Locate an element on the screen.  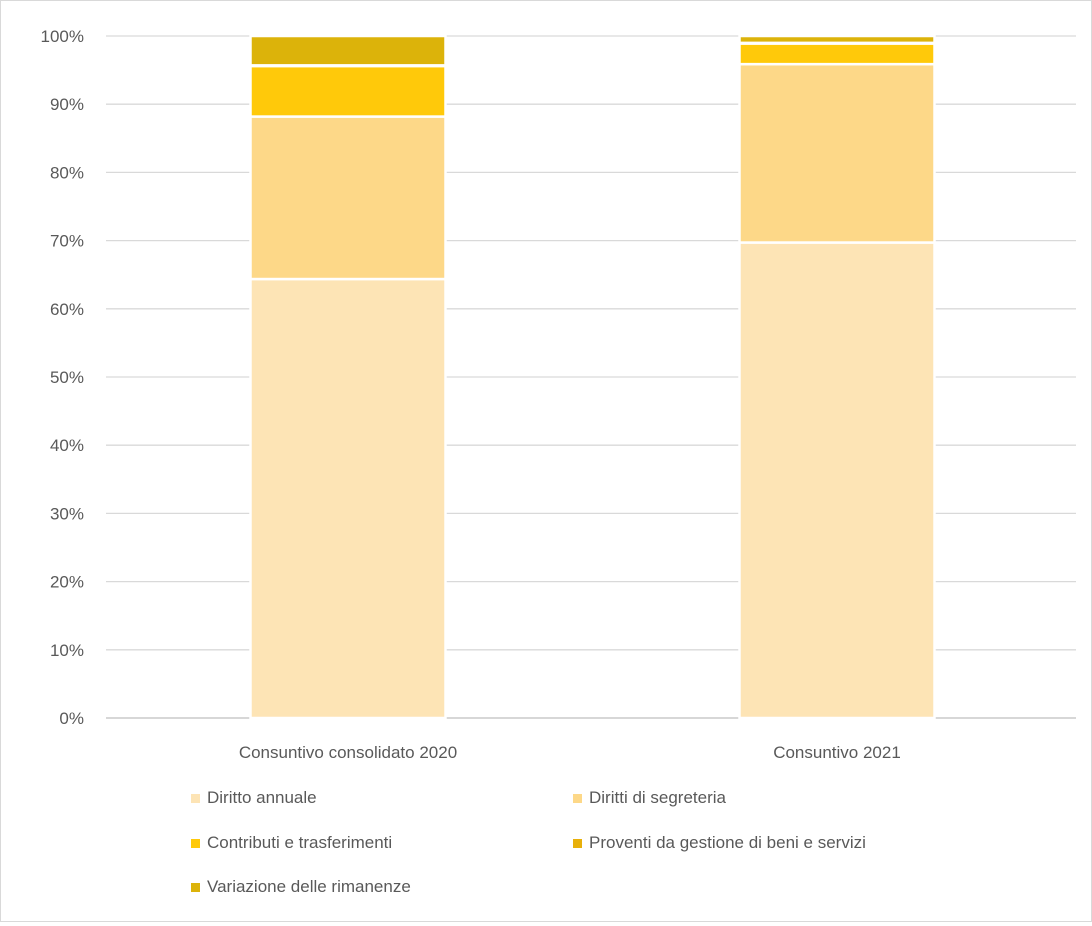
y-tick-label: 20% is located at coordinates (67, 582).